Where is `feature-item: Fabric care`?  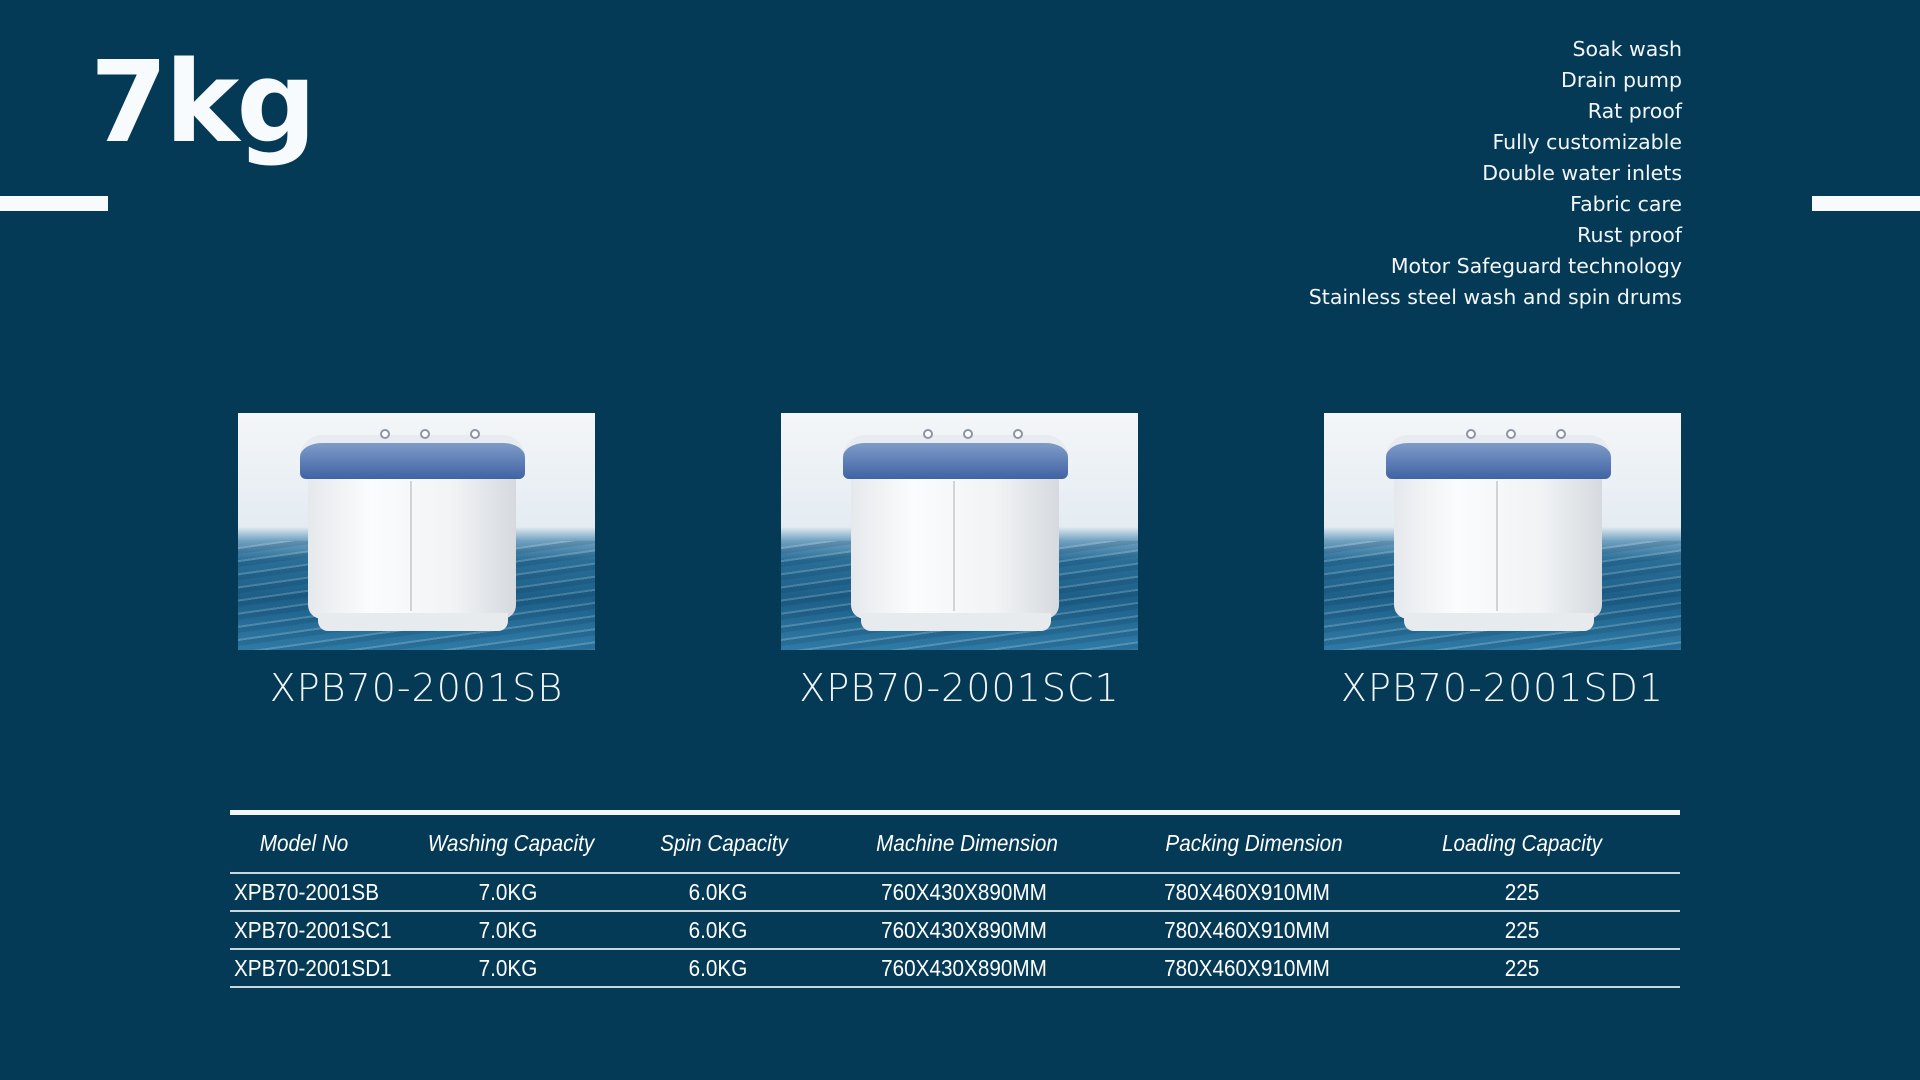 feature-item: Fabric care is located at coordinates (1626, 204).